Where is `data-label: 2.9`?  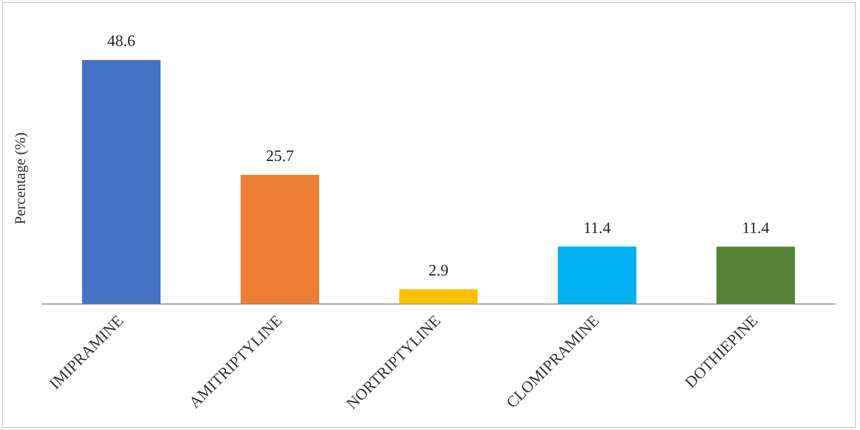
data-label: 2.9 is located at coordinates (438, 271).